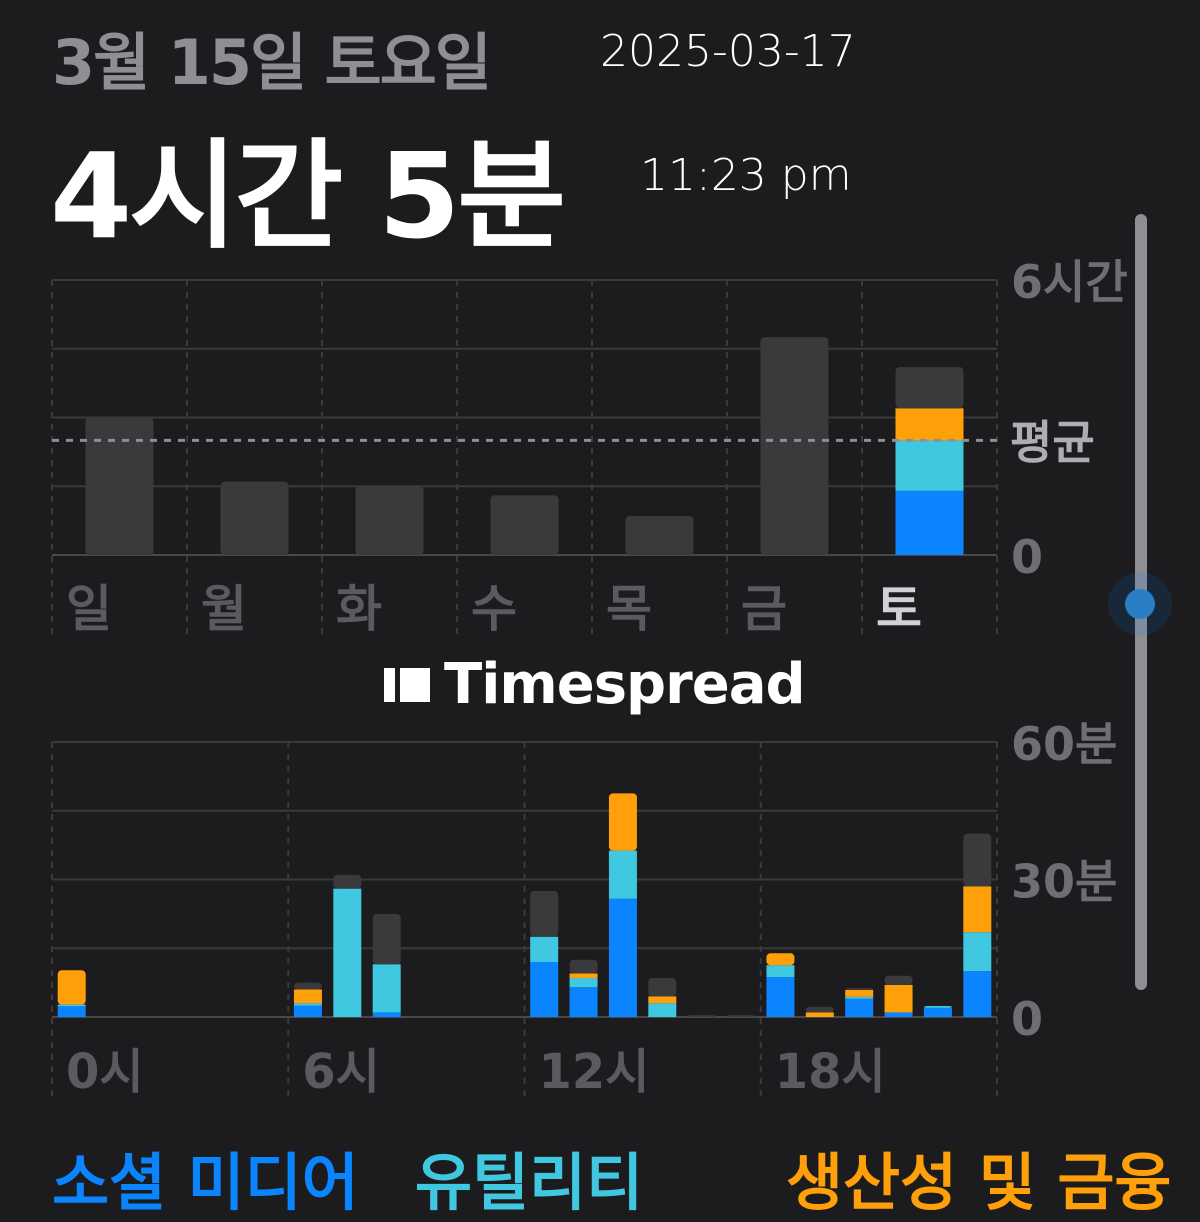  I want to click on hour-label: 12시, so click(594, 1072).